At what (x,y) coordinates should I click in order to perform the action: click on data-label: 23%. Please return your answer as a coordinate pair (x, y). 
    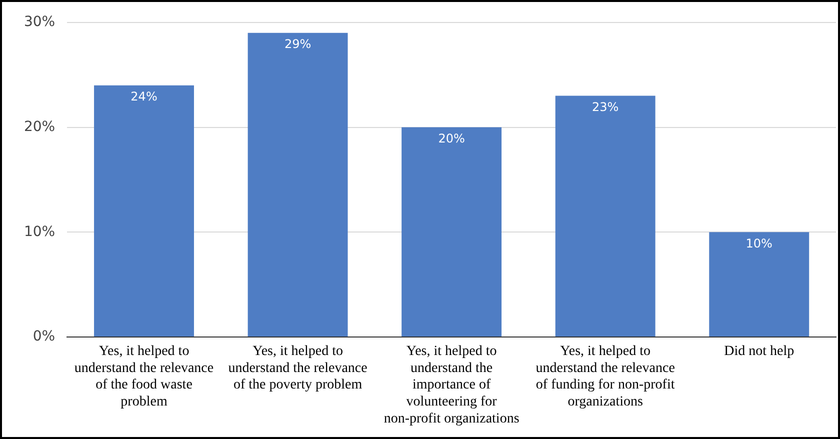
    Looking at the image, I should click on (605, 107).